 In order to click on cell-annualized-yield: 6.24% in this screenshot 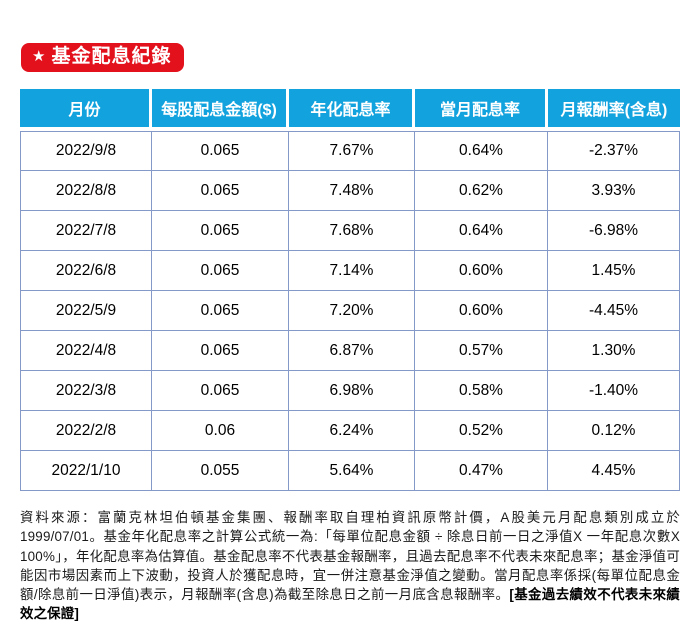, I will do `click(352, 431)`.